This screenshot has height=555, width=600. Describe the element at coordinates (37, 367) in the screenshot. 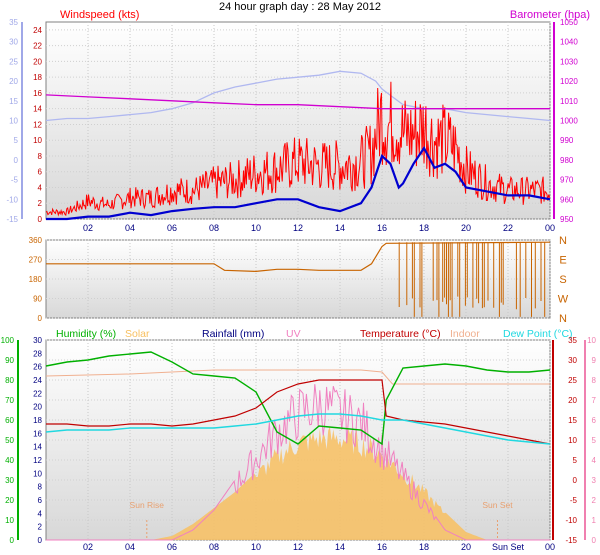

I see `rain-tick-label: 26` at that location.